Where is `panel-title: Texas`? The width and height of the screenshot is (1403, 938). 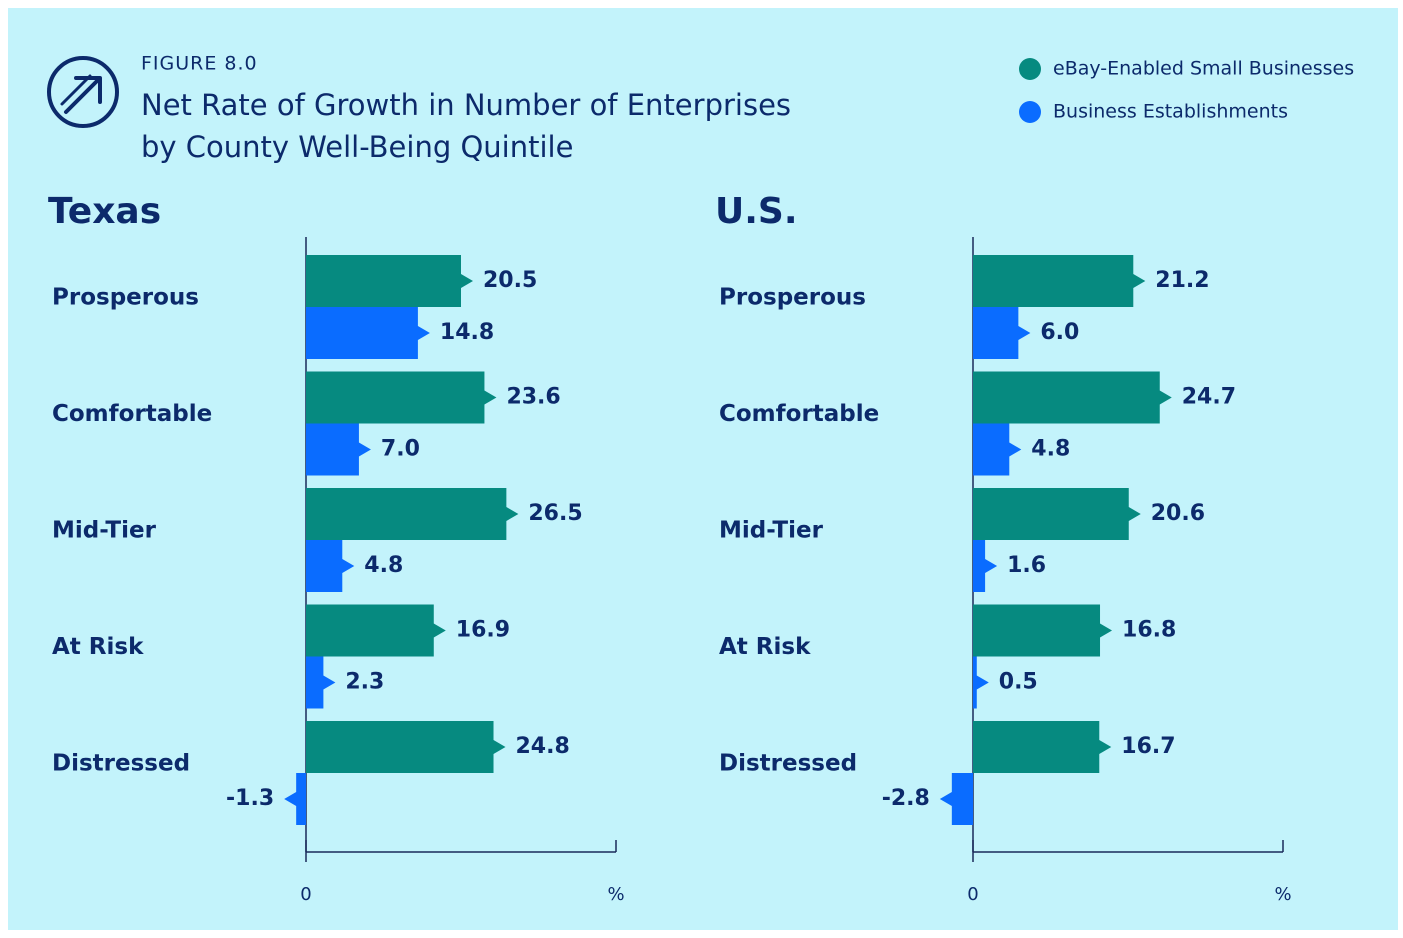 panel-title: Texas is located at coordinates (104, 211).